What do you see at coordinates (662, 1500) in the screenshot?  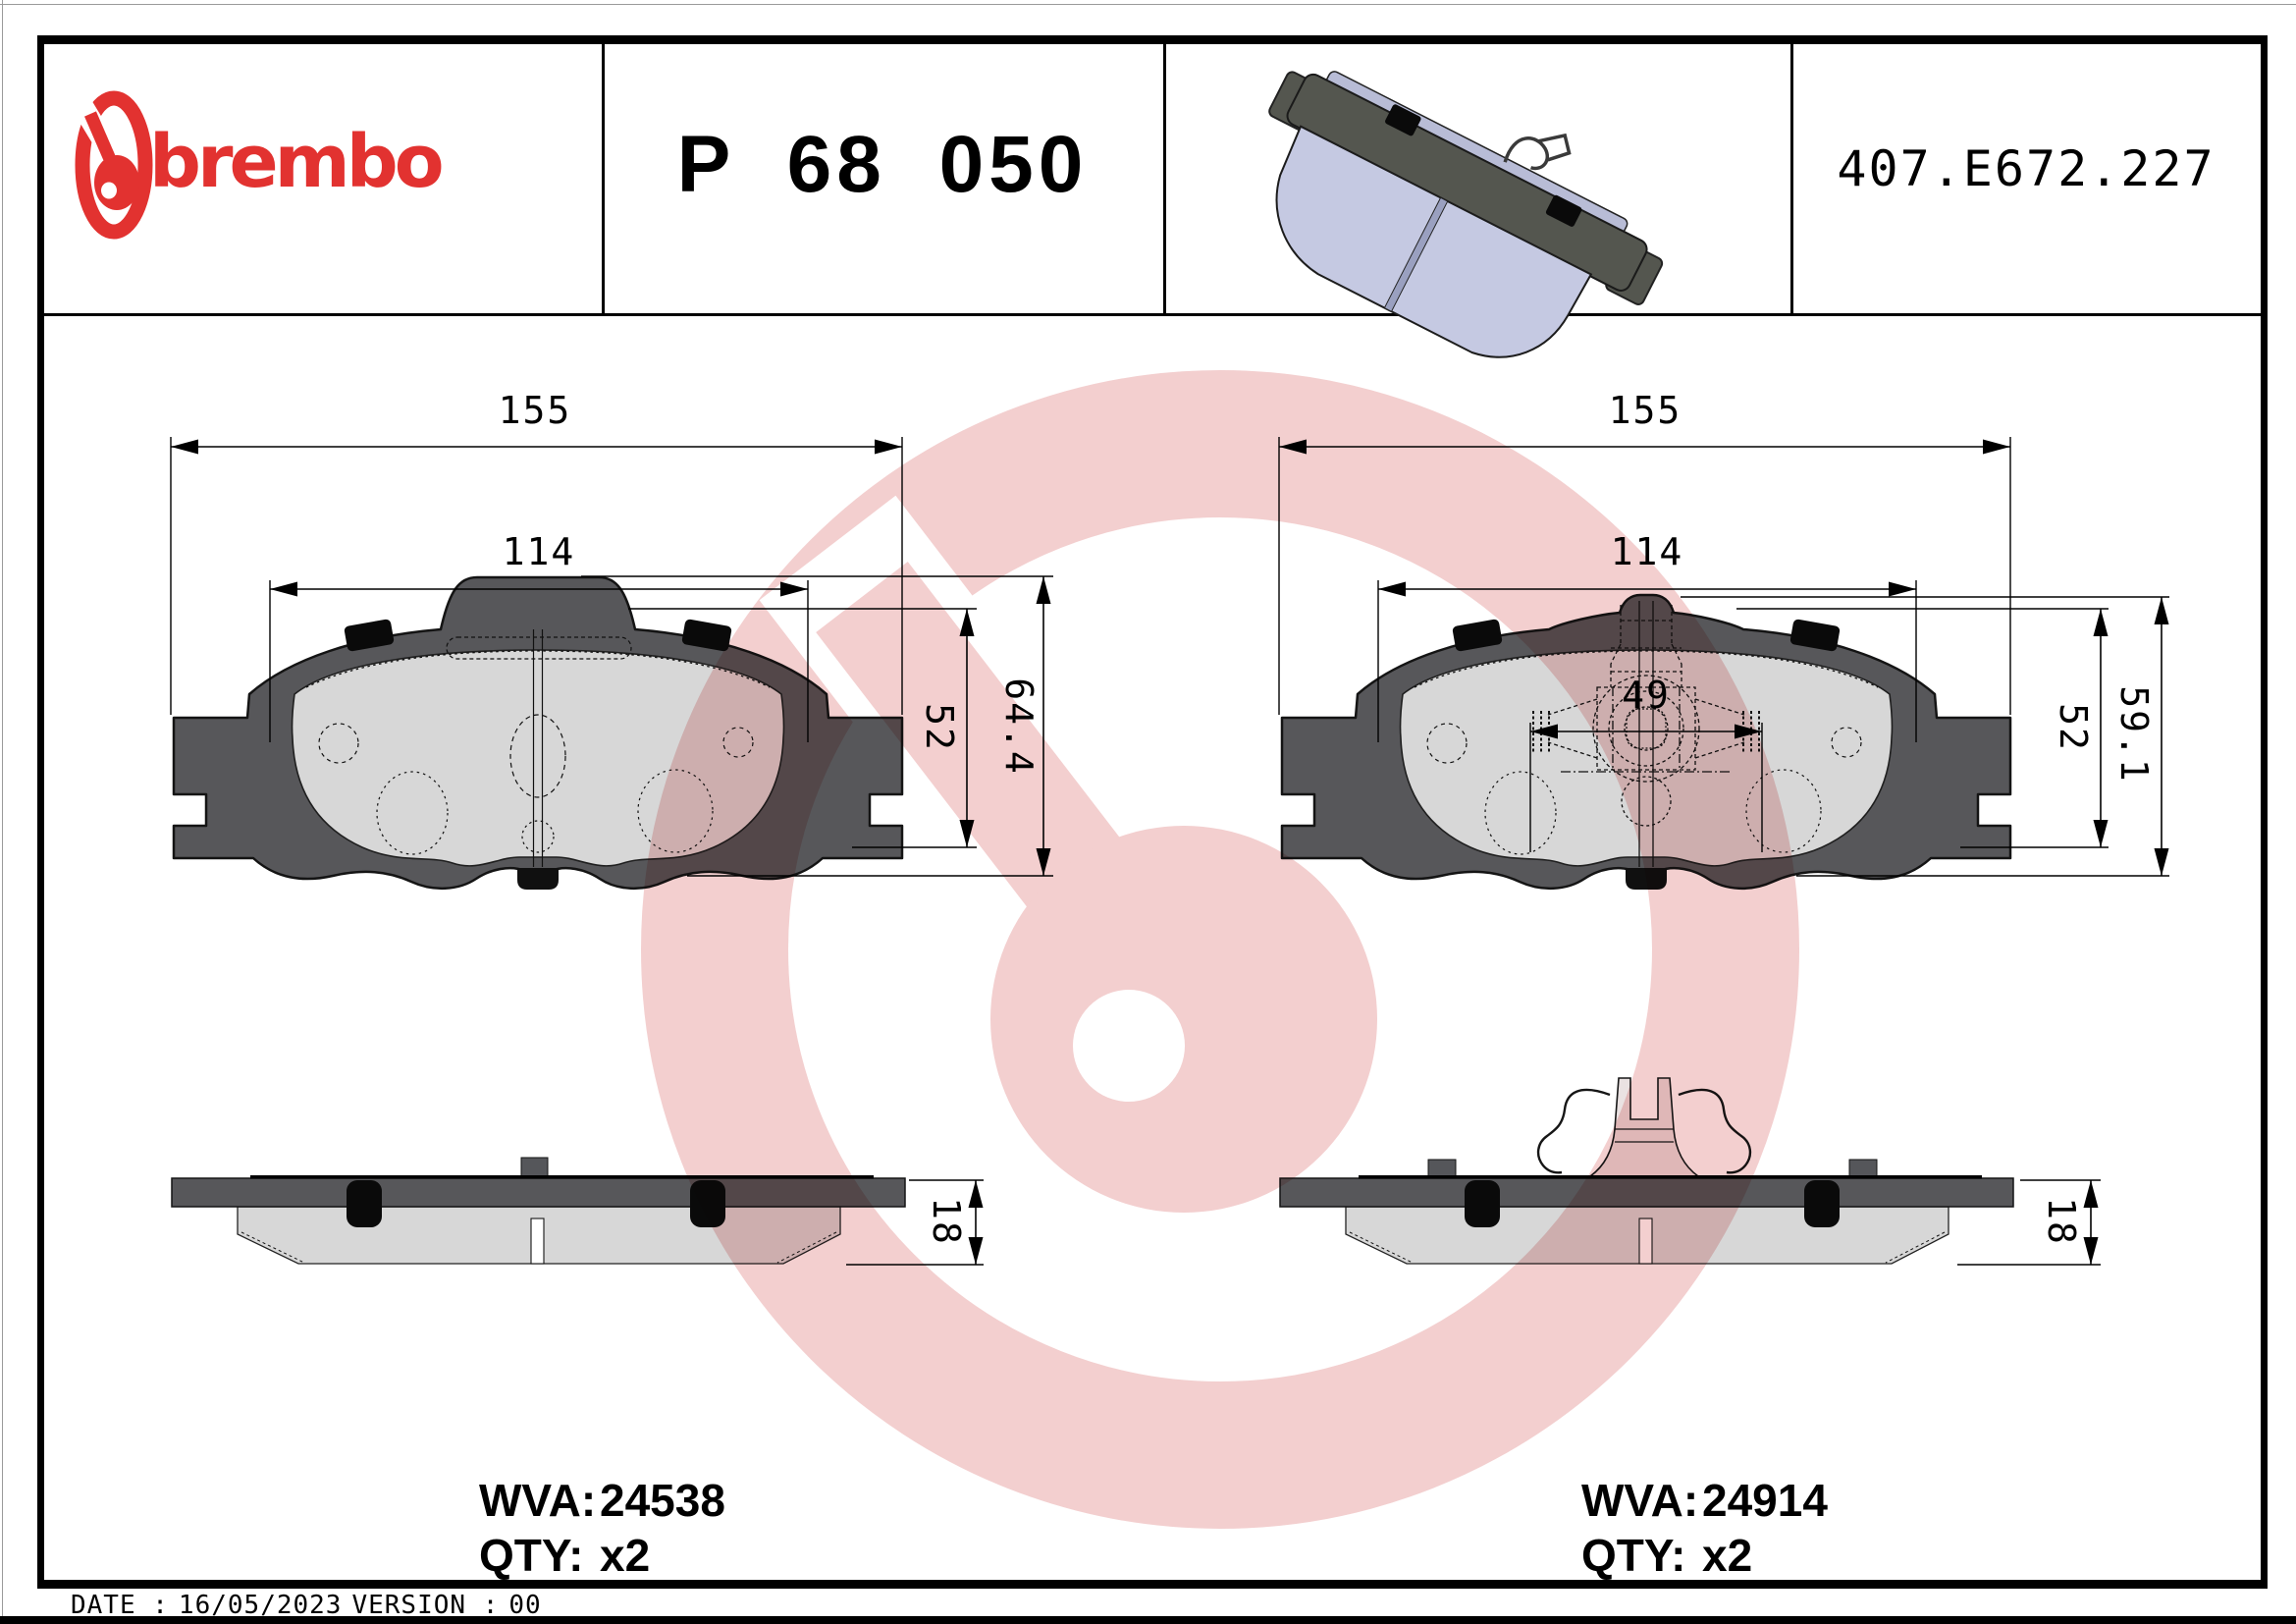 I see `wva-value: 24538` at bounding box center [662, 1500].